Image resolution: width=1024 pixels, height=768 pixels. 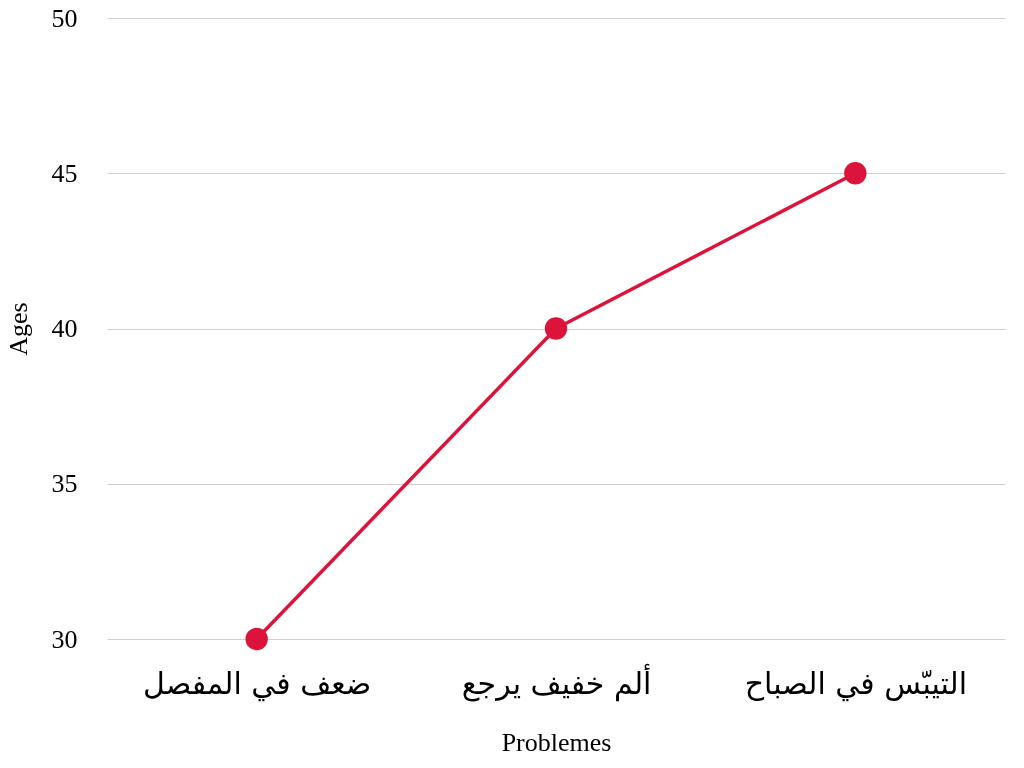 I want to click on y-tick-label: 50, so click(x=64, y=18).